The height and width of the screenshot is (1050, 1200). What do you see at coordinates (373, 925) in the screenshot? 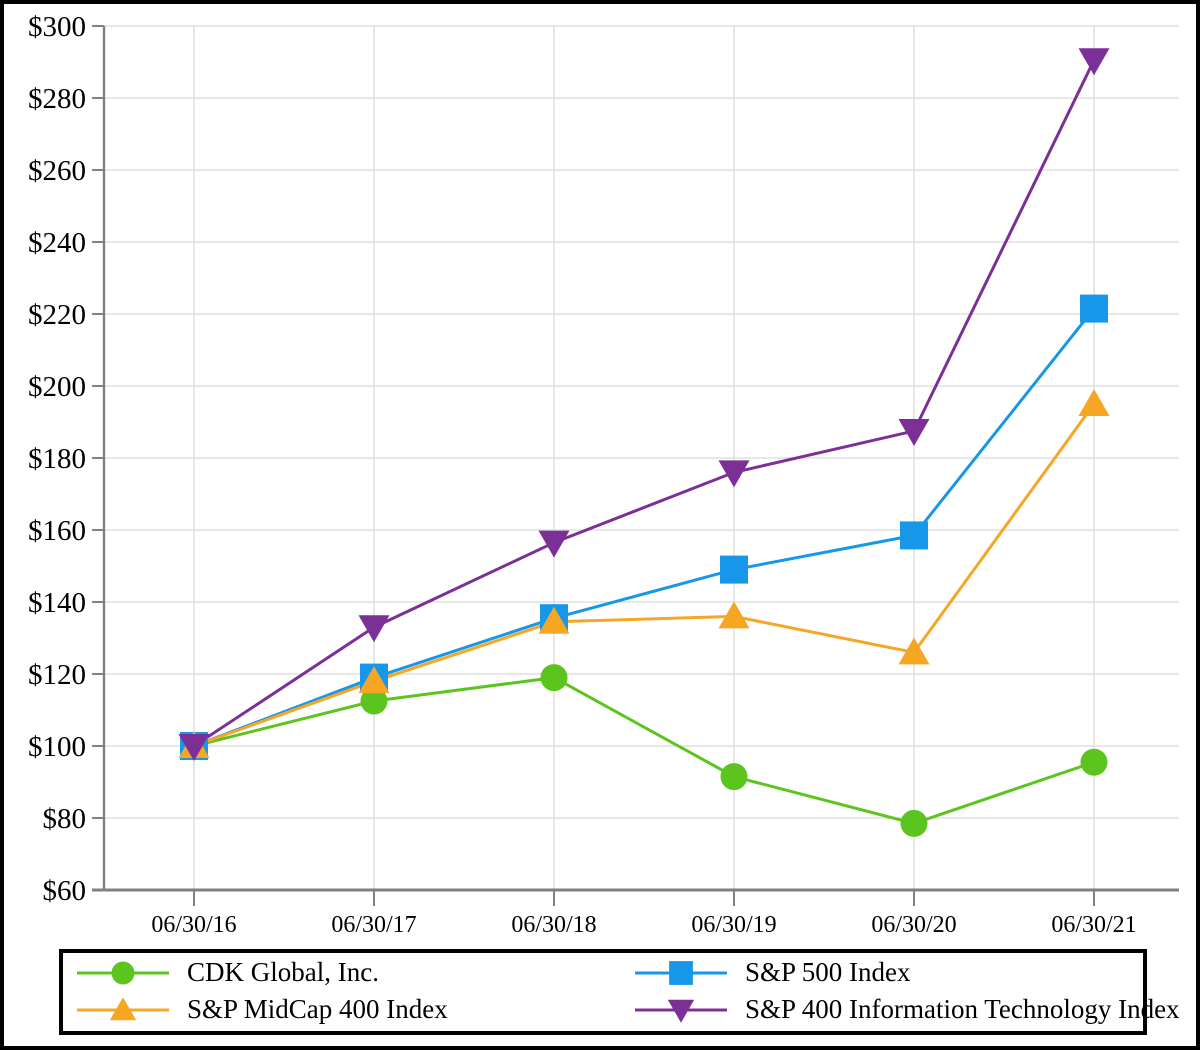
I see `x-tick-label: 06/30/17` at bounding box center [373, 925].